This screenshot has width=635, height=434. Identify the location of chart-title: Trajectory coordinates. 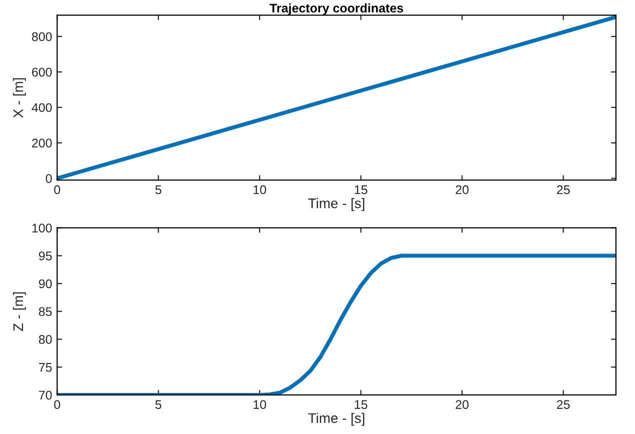
(337, 9).